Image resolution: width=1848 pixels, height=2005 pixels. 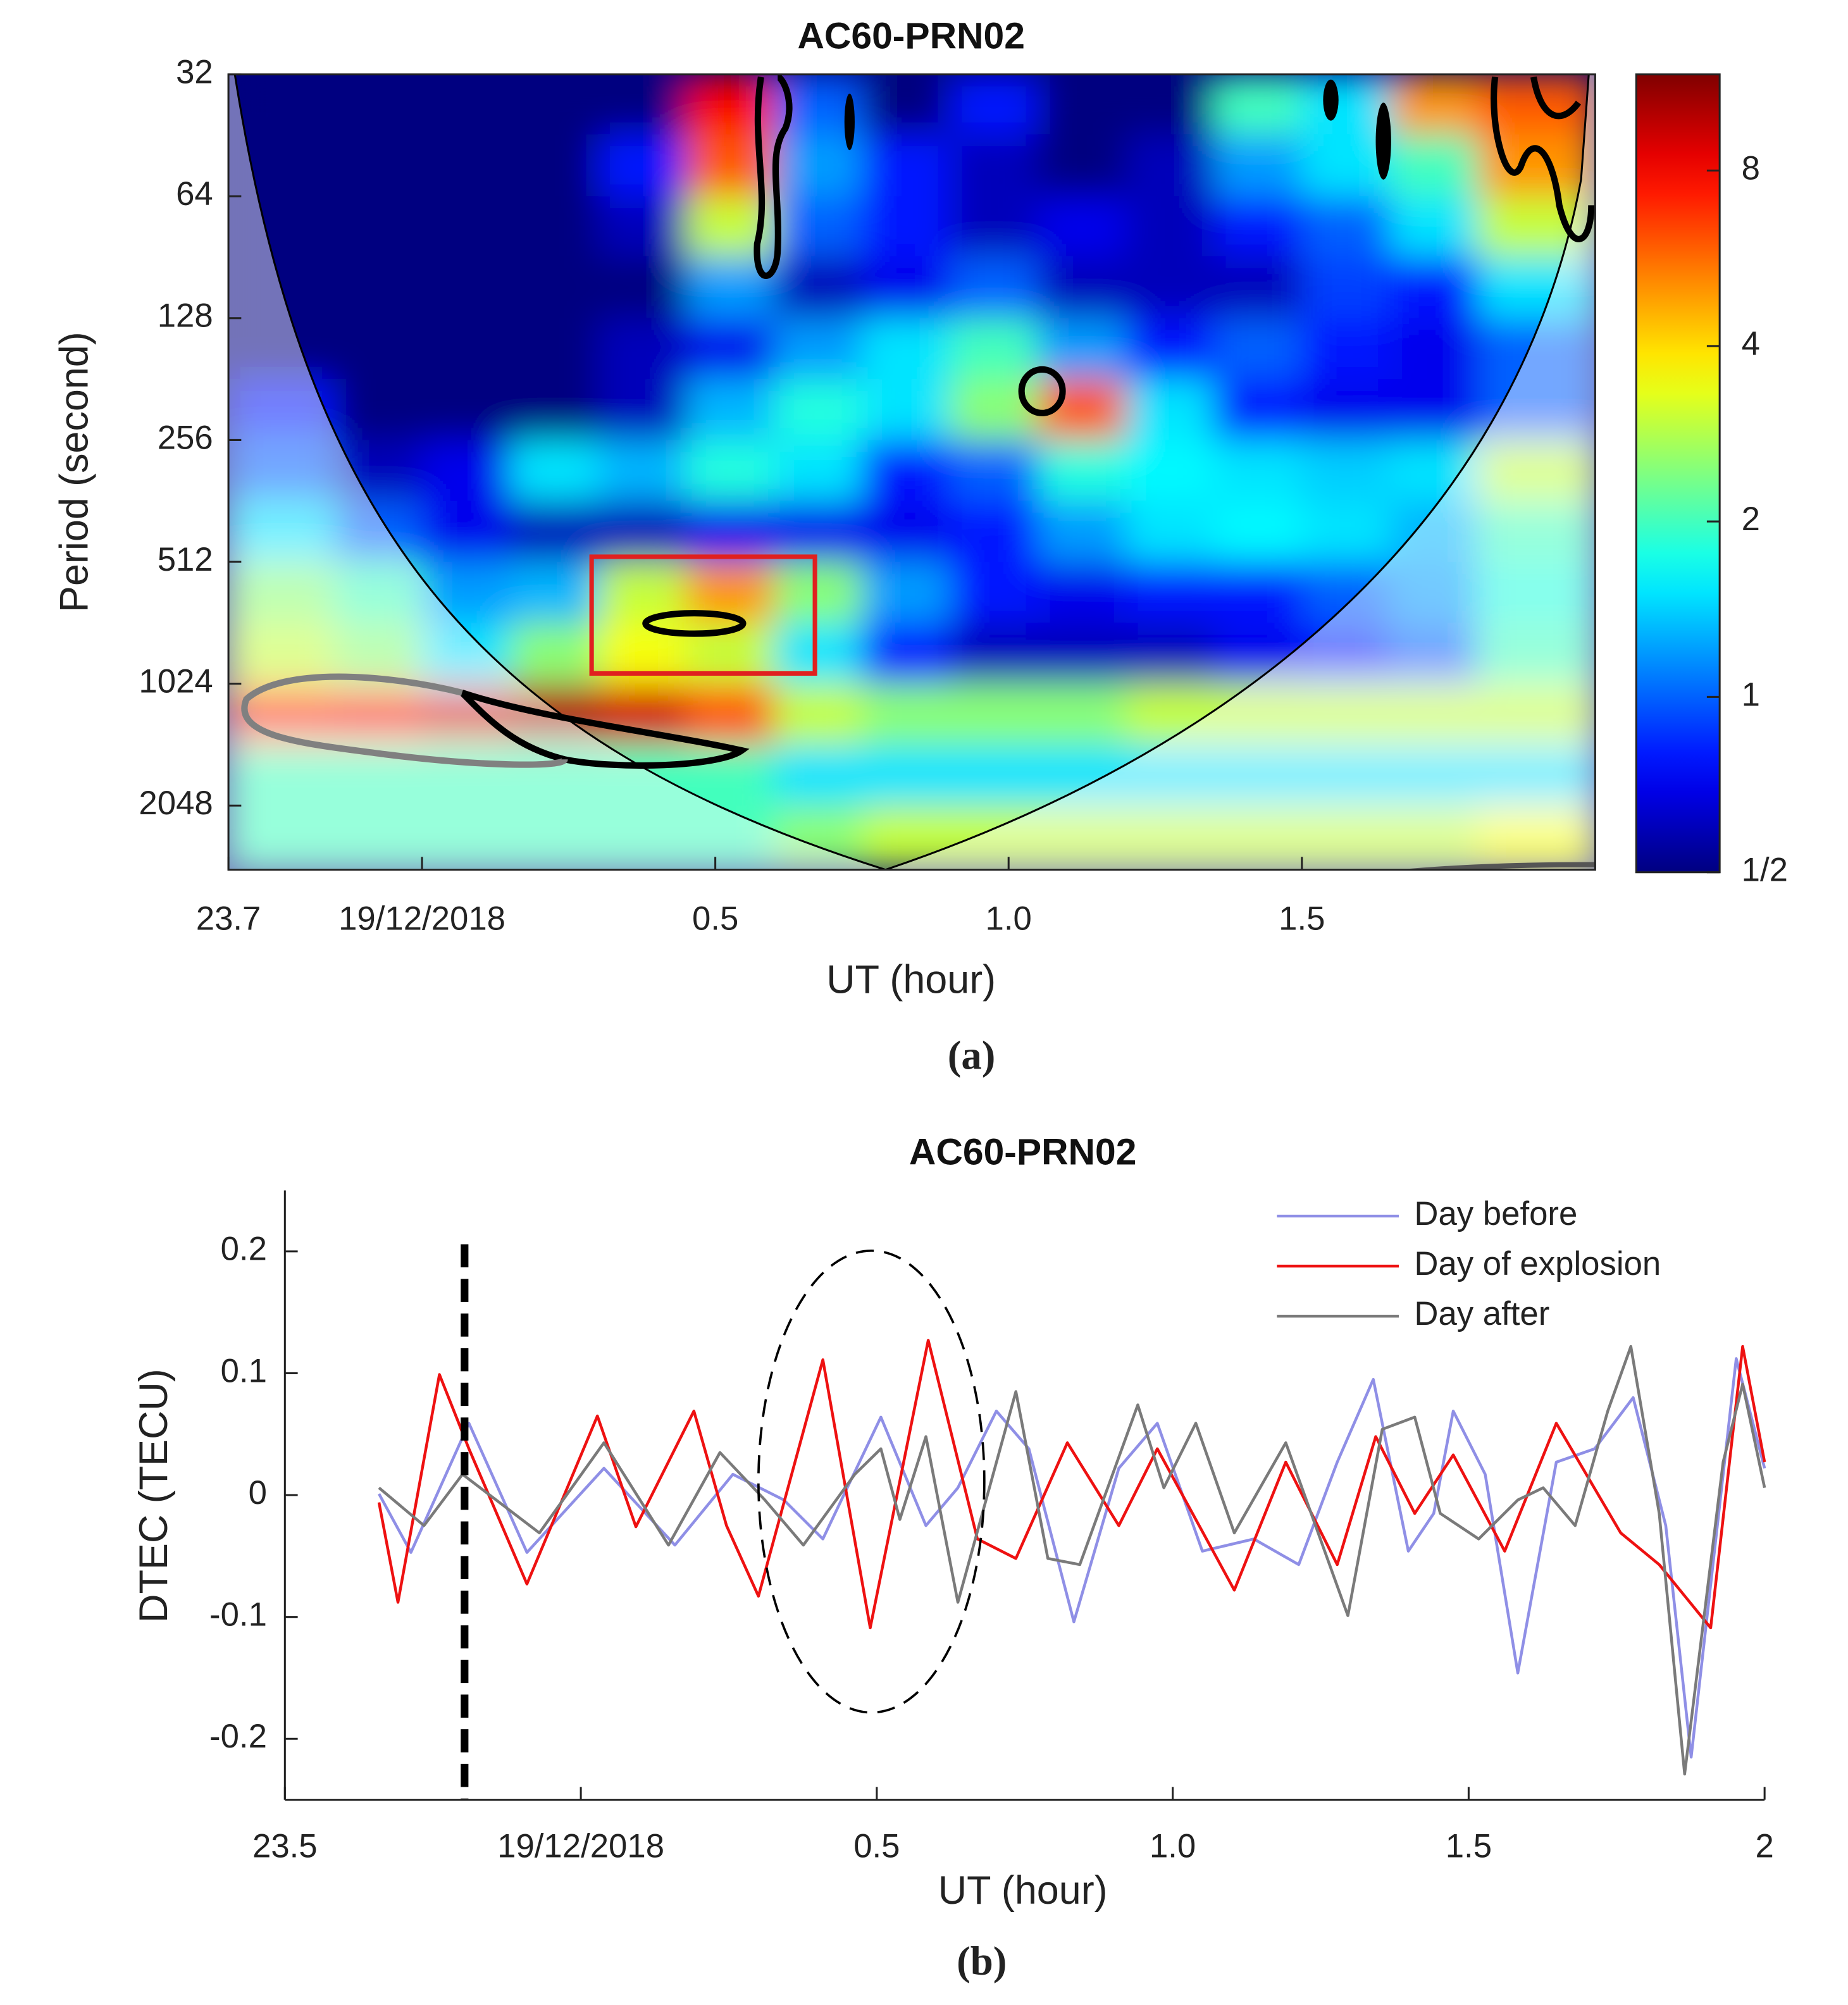 What do you see at coordinates (703, 615) in the screenshot?
I see `highlight-box` at bounding box center [703, 615].